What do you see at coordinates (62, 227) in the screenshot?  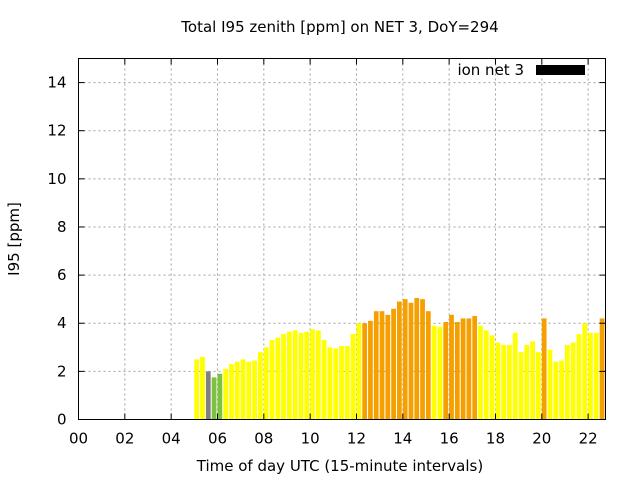 I see `y-tick-label: 8` at bounding box center [62, 227].